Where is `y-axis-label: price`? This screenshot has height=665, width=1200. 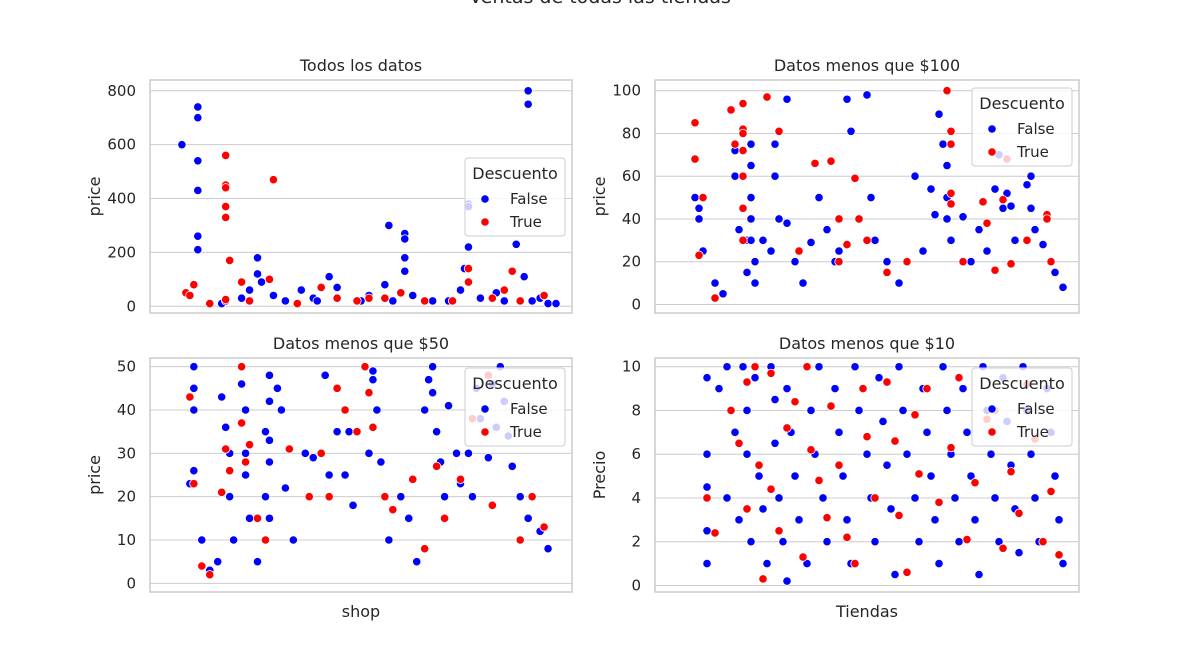 y-axis-label: price is located at coordinates (94, 197).